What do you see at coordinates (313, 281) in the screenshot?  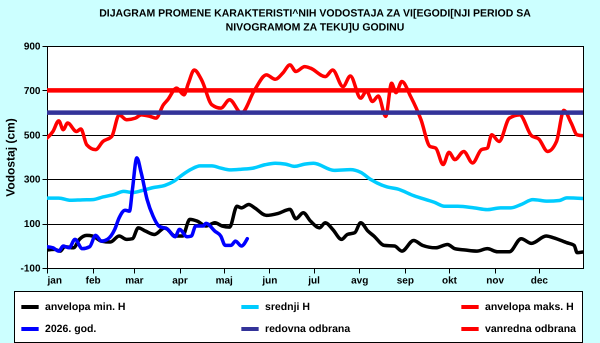 I see `x-tick-label: jul` at bounding box center [313, 281].